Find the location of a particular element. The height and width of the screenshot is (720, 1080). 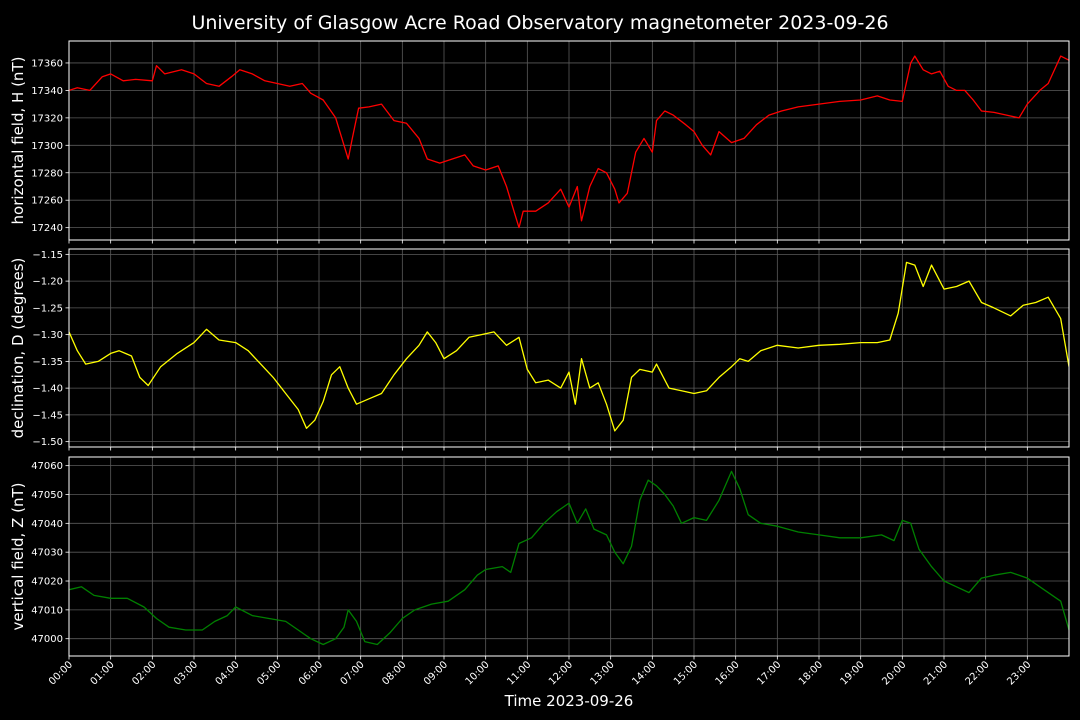

y-tick-label-H: 17340 is located at coordinates (47, 91).